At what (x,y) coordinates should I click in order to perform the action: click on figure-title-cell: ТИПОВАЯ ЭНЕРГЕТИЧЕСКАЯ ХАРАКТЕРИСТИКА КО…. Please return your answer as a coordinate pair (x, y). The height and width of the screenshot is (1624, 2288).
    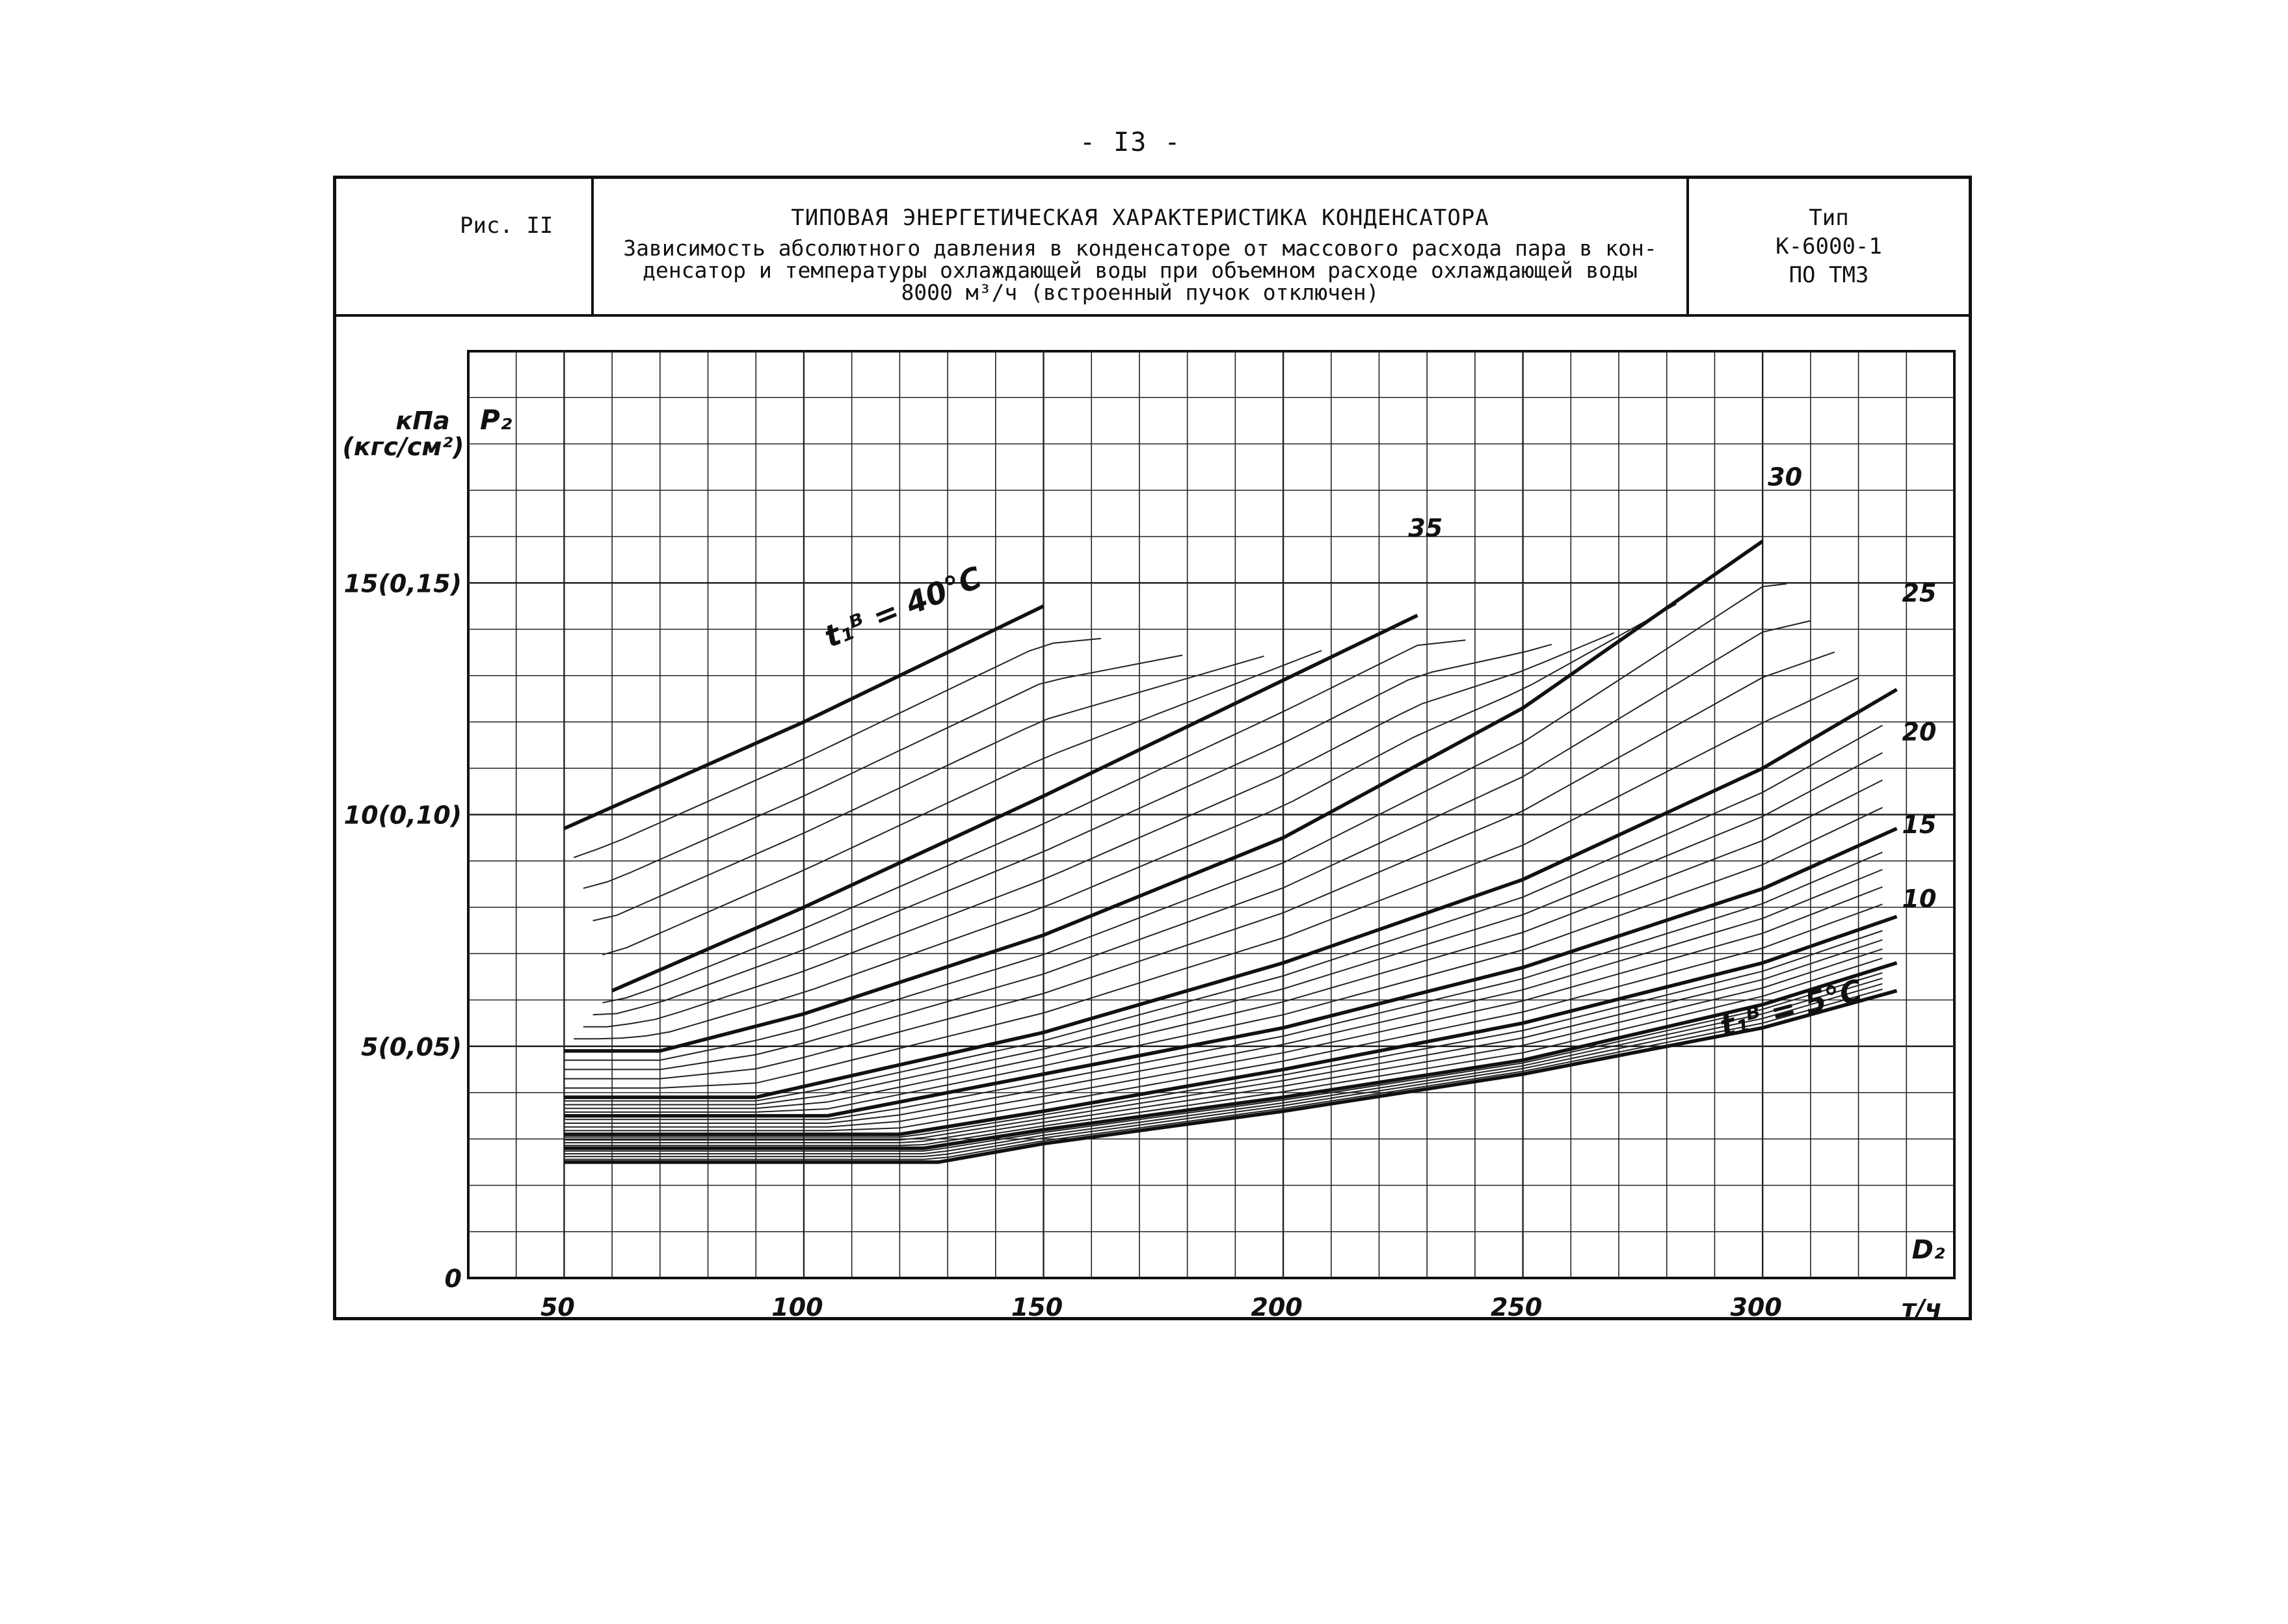
    Looking at the image, I should click on (1141, 246).